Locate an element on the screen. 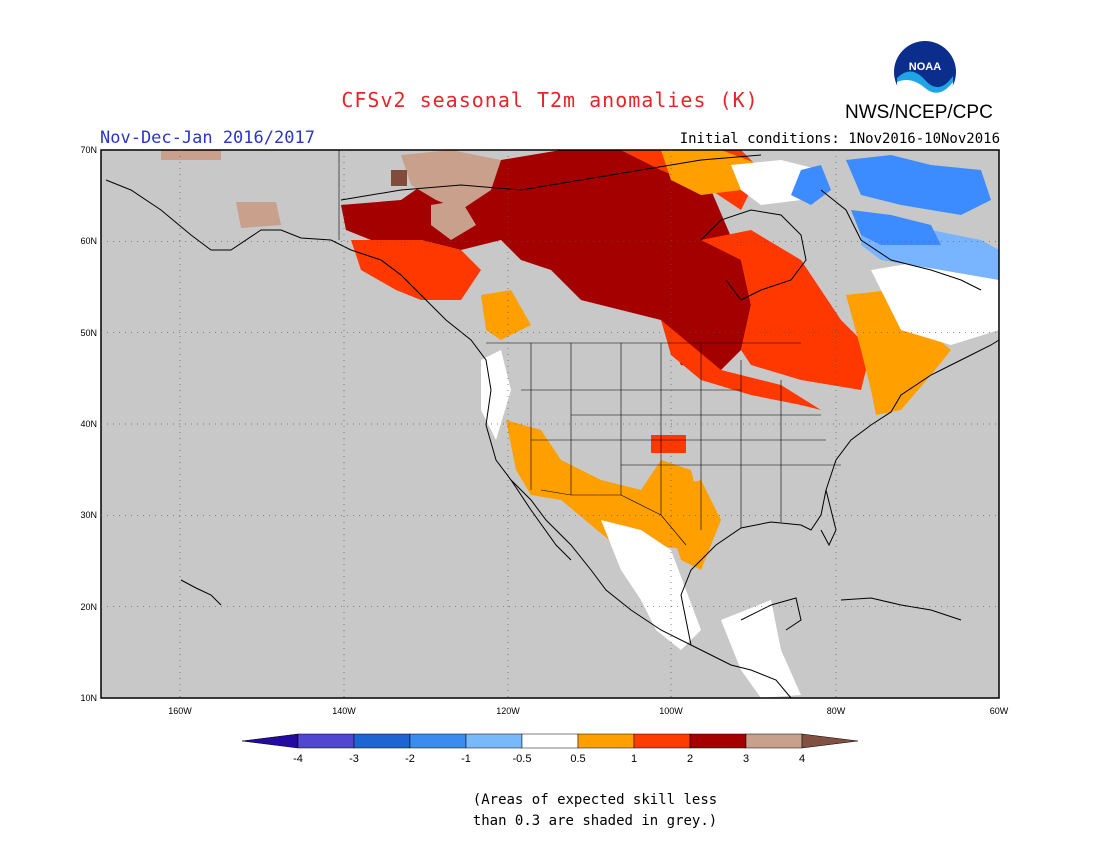  colorbar-tick-label: -0.5 is located at coordinates (522, 759).